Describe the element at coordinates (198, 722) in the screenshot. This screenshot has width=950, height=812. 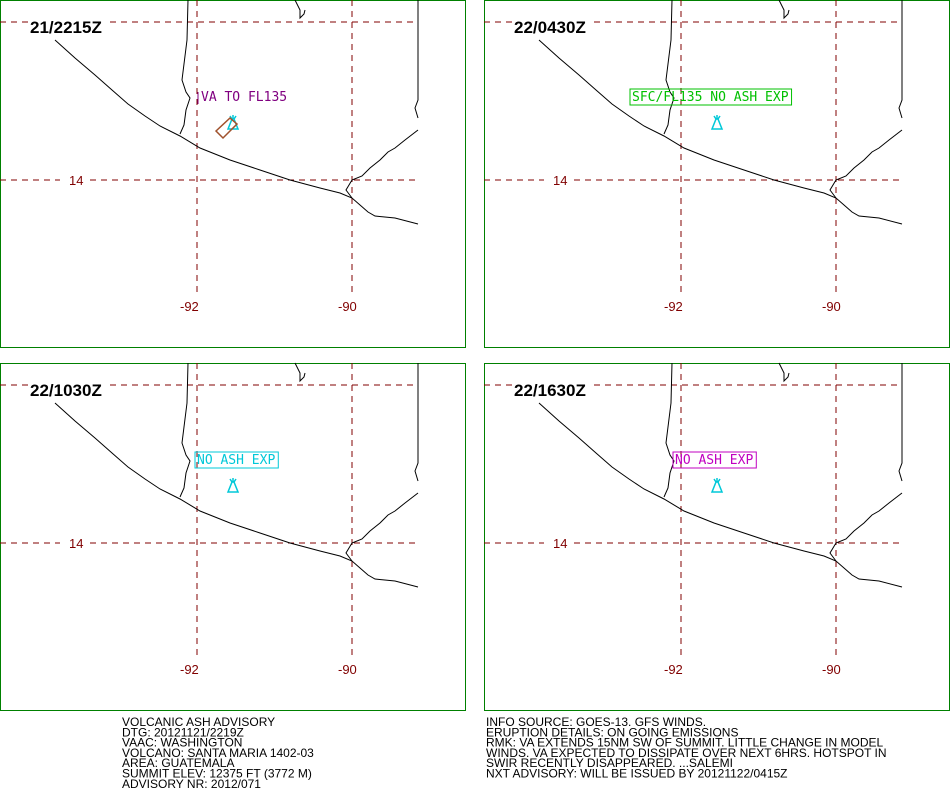
I see `footer-line: VOLCANIC ASH ADVISORY` at that location.